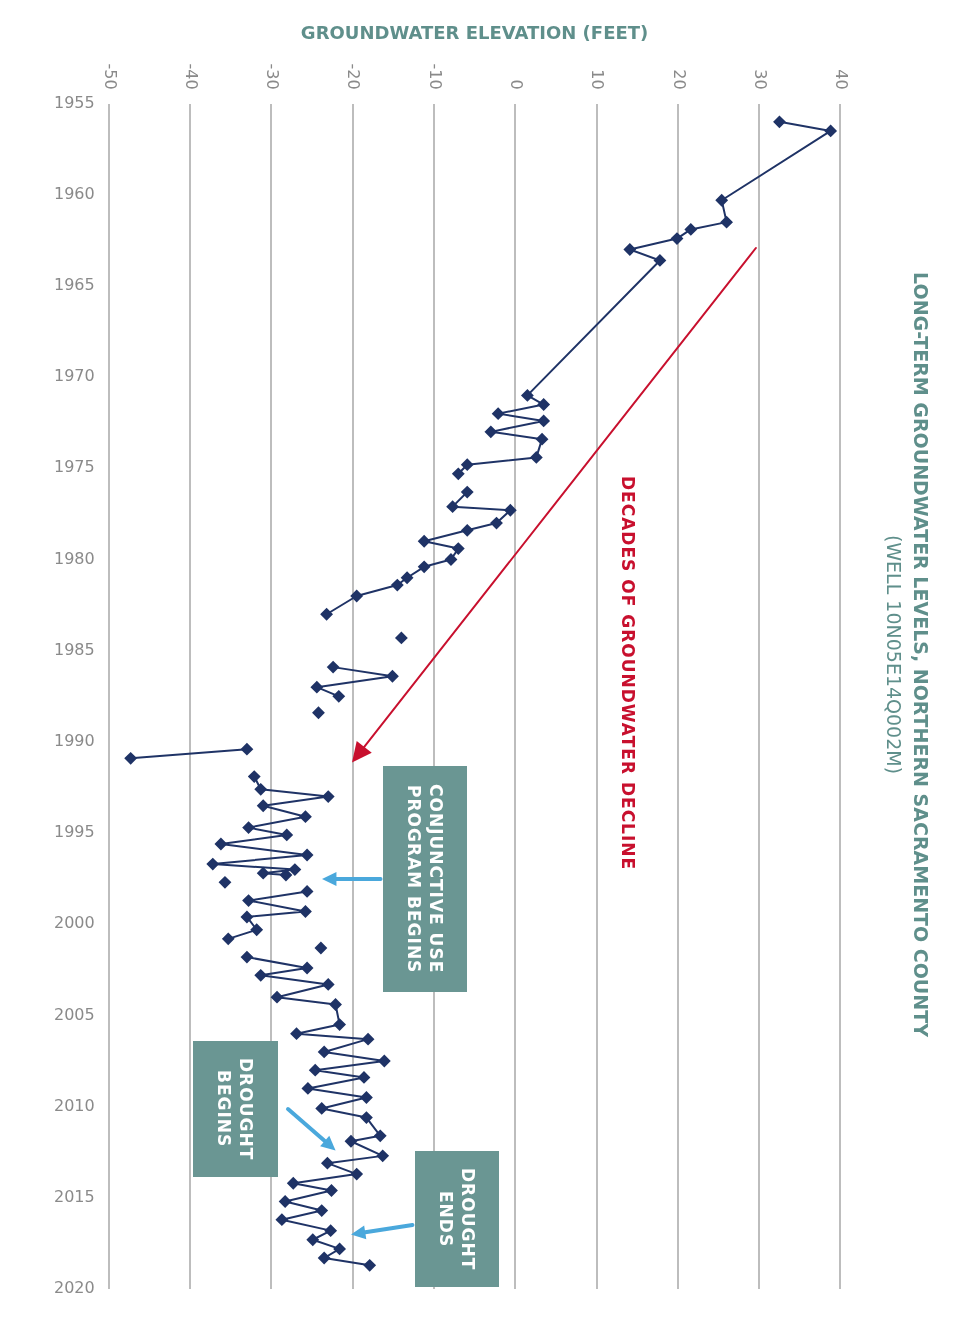 This screenshot has height=1319, width=980. I want to click on y-tick-label: 2005, so click(74, 1014).